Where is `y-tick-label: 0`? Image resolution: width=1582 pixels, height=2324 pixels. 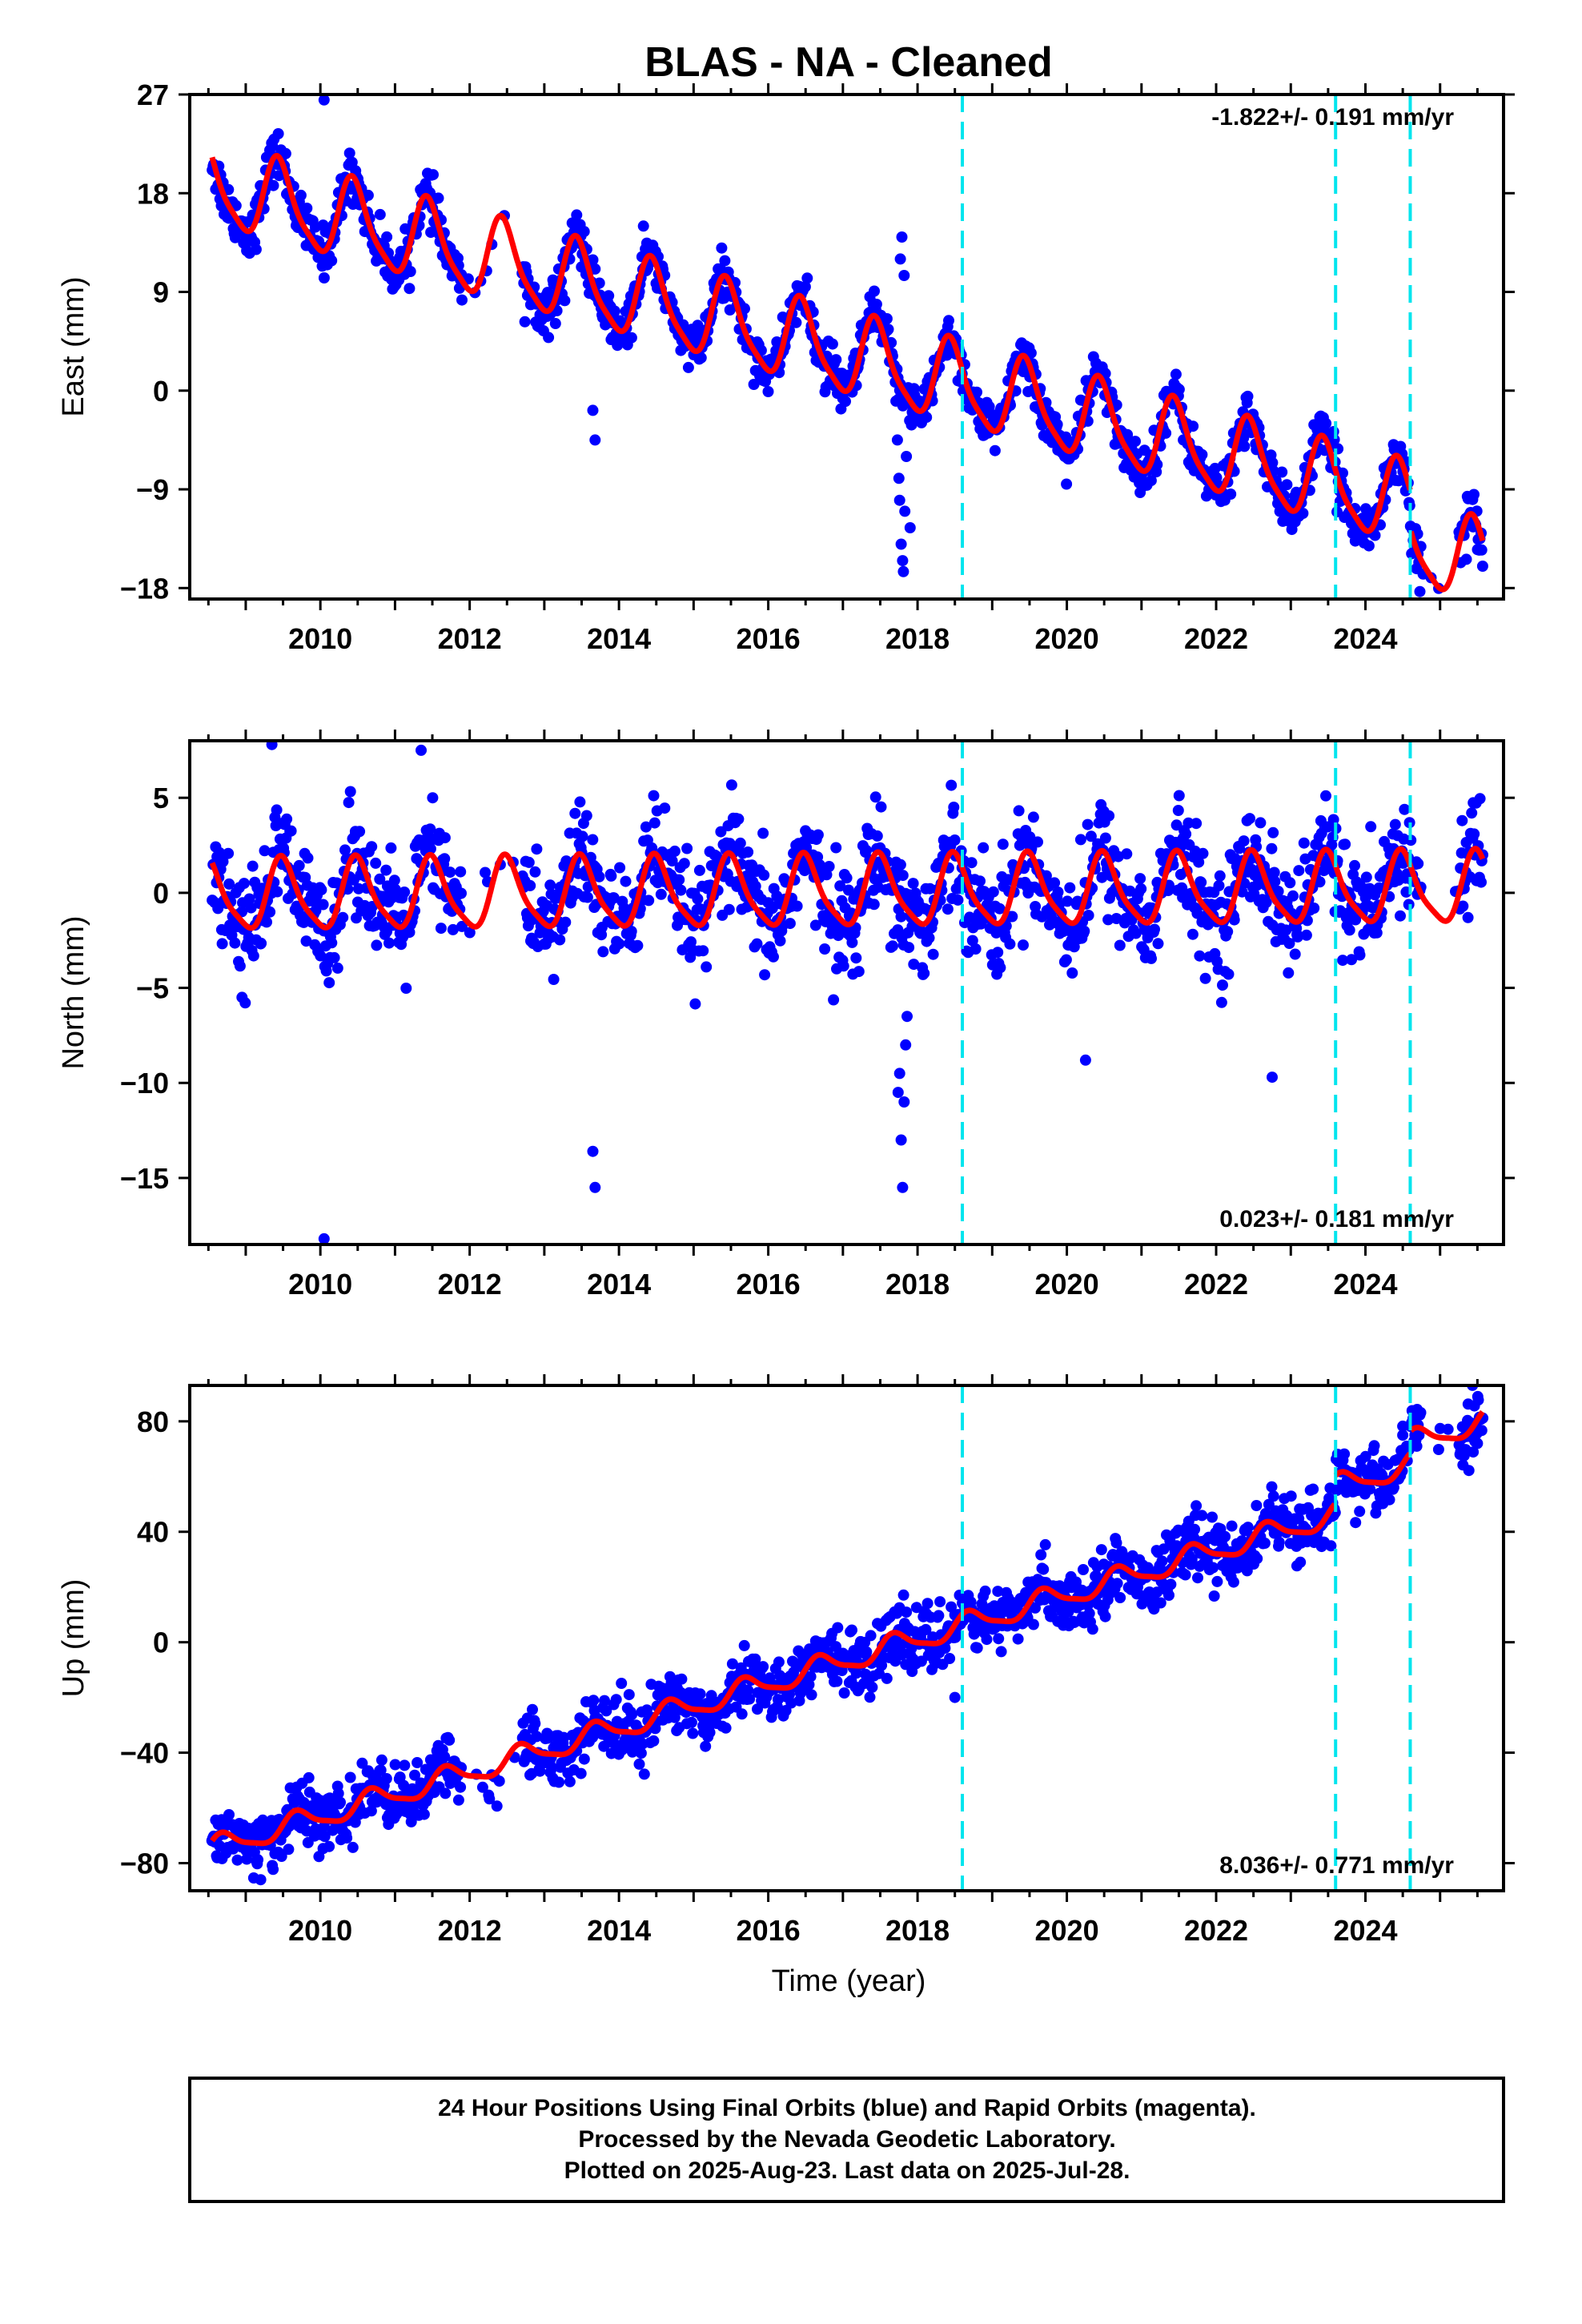 y-tick-label: 0 is located at coordinates (161, 893).